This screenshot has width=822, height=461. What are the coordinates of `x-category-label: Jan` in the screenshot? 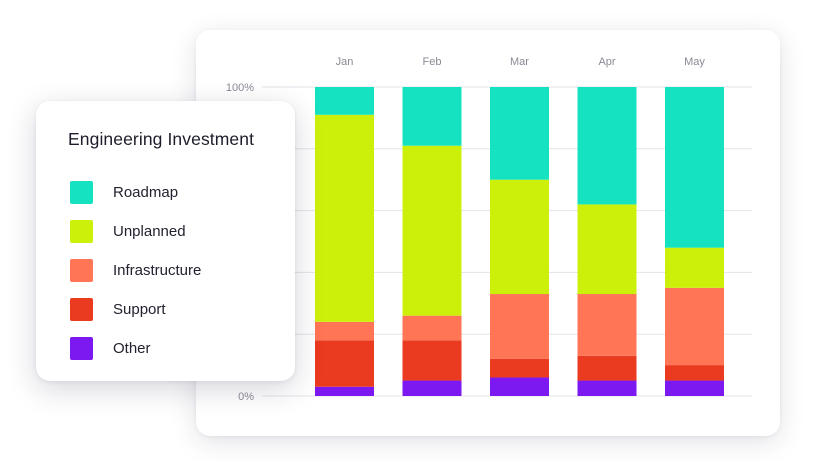 It's located at (345, 62).